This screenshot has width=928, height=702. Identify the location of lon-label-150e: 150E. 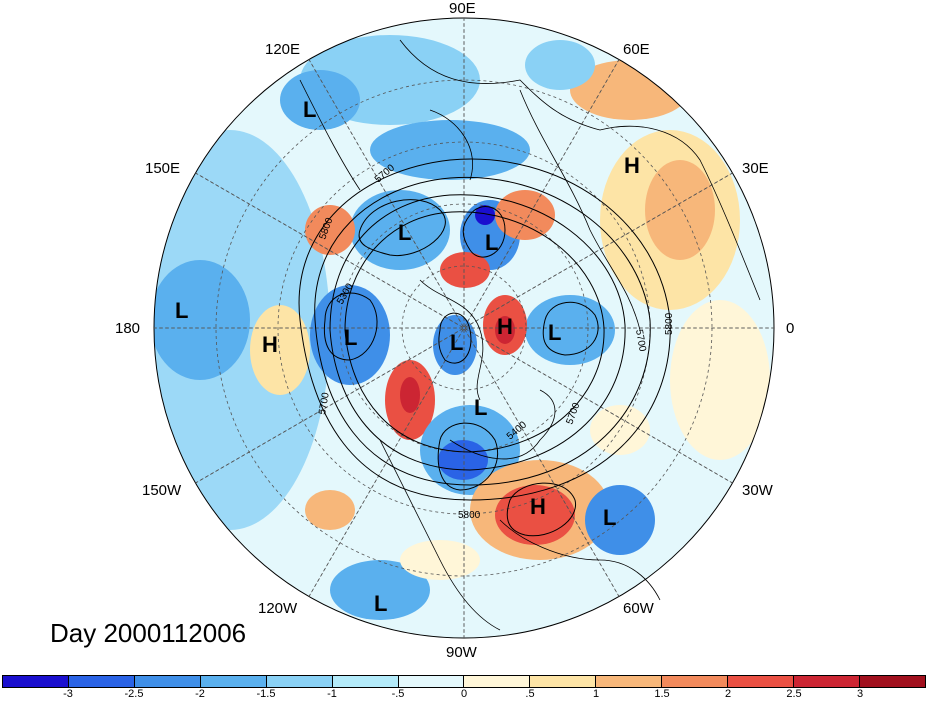
(163, 168).